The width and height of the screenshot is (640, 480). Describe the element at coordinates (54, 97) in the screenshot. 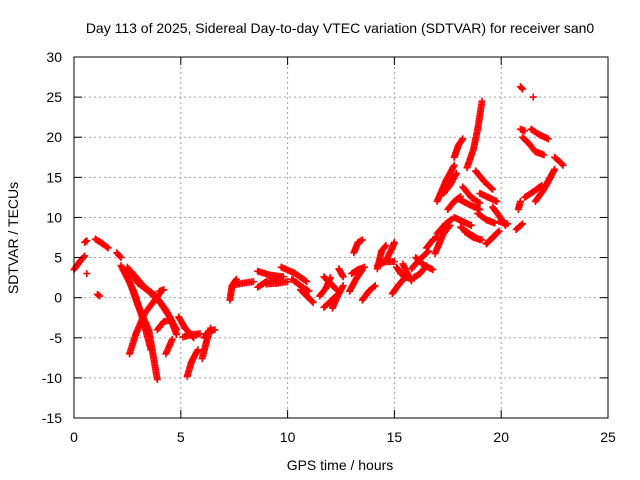

I see `y-tick-label: 25` at that location.